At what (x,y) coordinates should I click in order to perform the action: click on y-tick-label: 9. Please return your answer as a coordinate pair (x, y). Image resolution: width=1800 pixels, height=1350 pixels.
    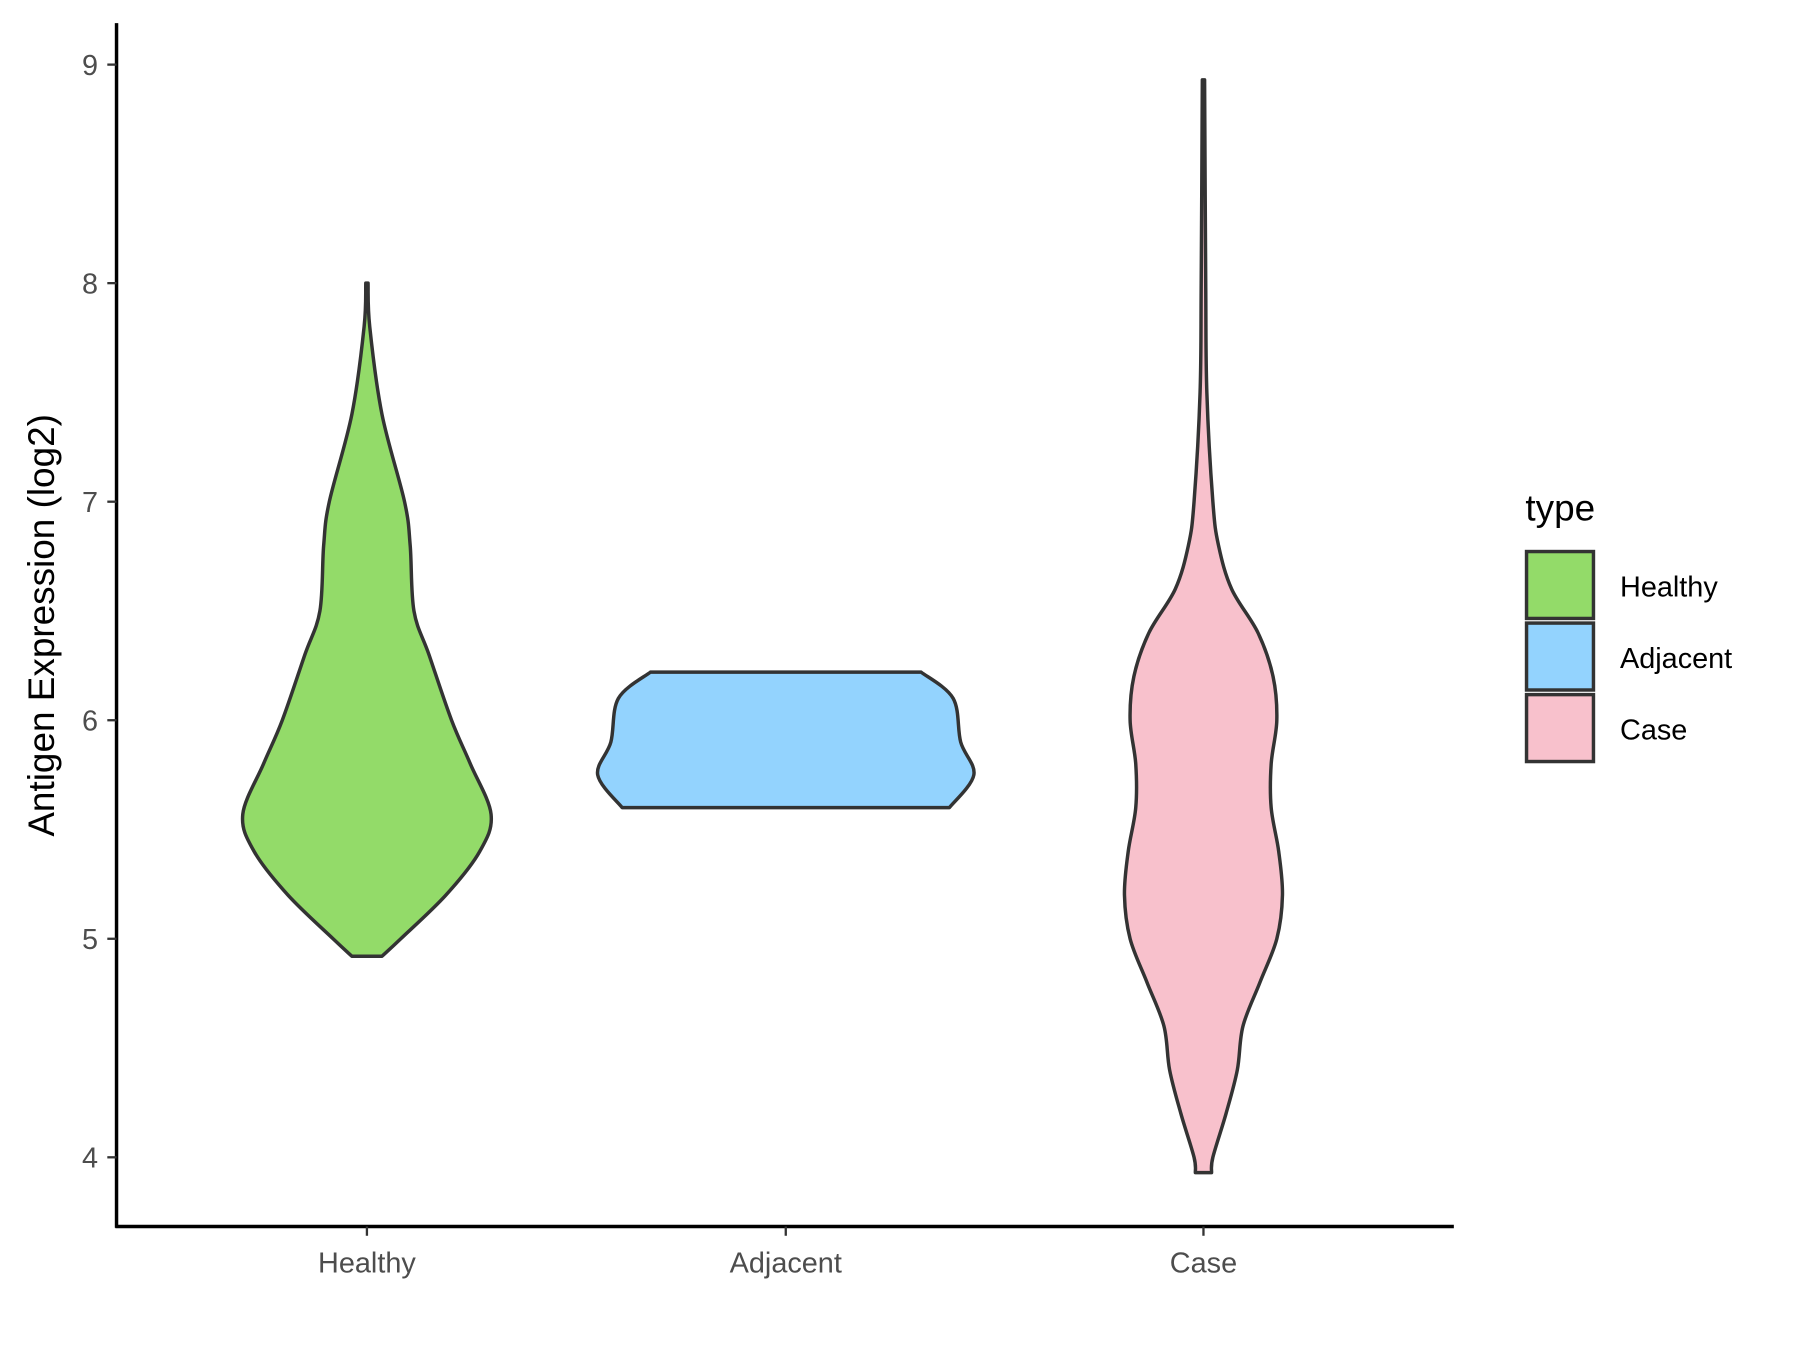
    Looking at the image, I should click on (90, 66).